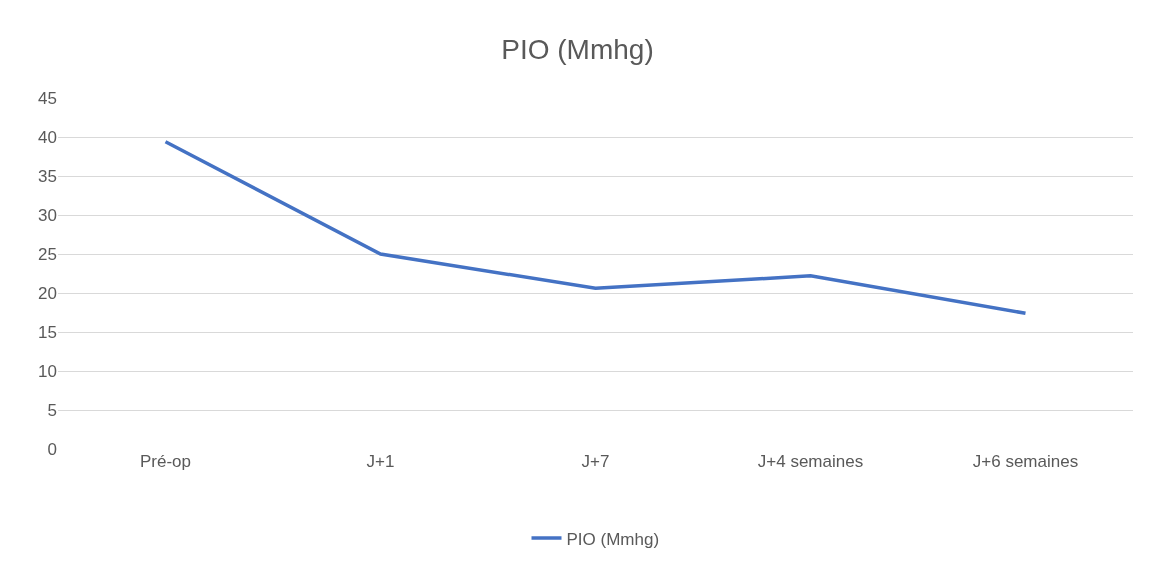 The width and height of the screenshot is (1155, 567). Describe the element at coordinates (613, 539) in the screenshot. I see `legend-label: PIO (Mmhg)` at that location.